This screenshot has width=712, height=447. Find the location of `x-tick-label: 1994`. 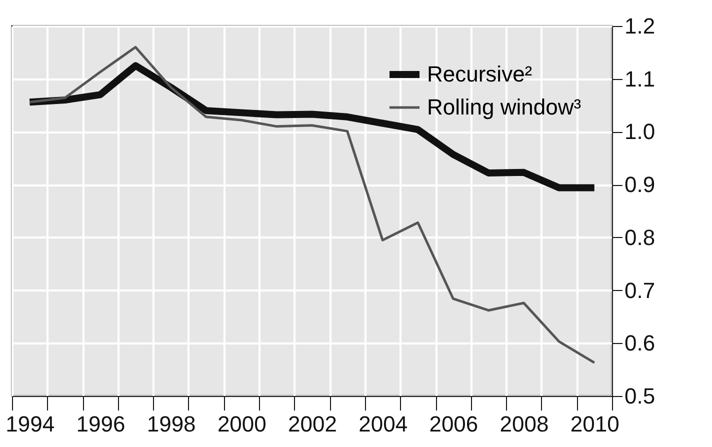

x-tick-label: 1994 is located at coordinates (30, 424).